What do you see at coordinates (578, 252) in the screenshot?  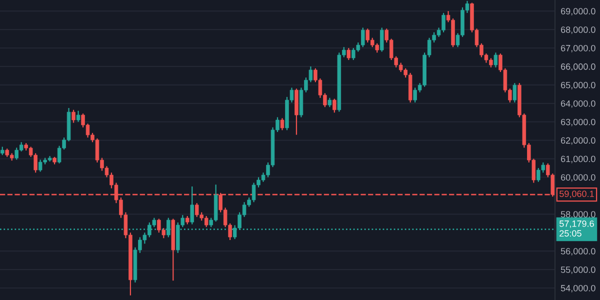 I see `y-tick-label: 56,000.0` at bounding box center [578, 252].